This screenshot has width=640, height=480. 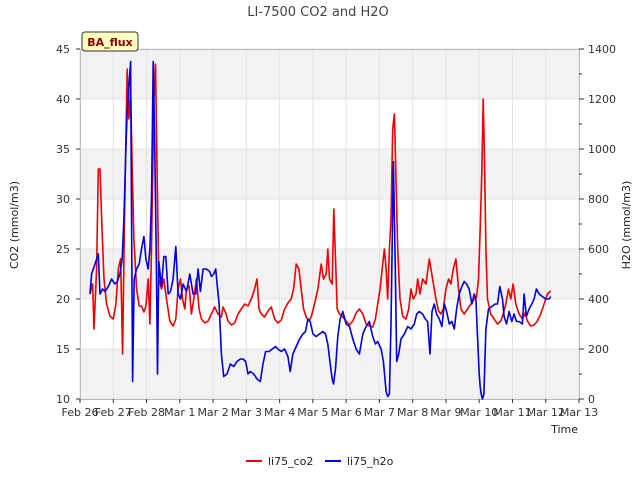 What do you see at coordinates (179, 412) in the screenshot?
I see `x-tick-label: Mar 1` at bounding box center [179, 412].